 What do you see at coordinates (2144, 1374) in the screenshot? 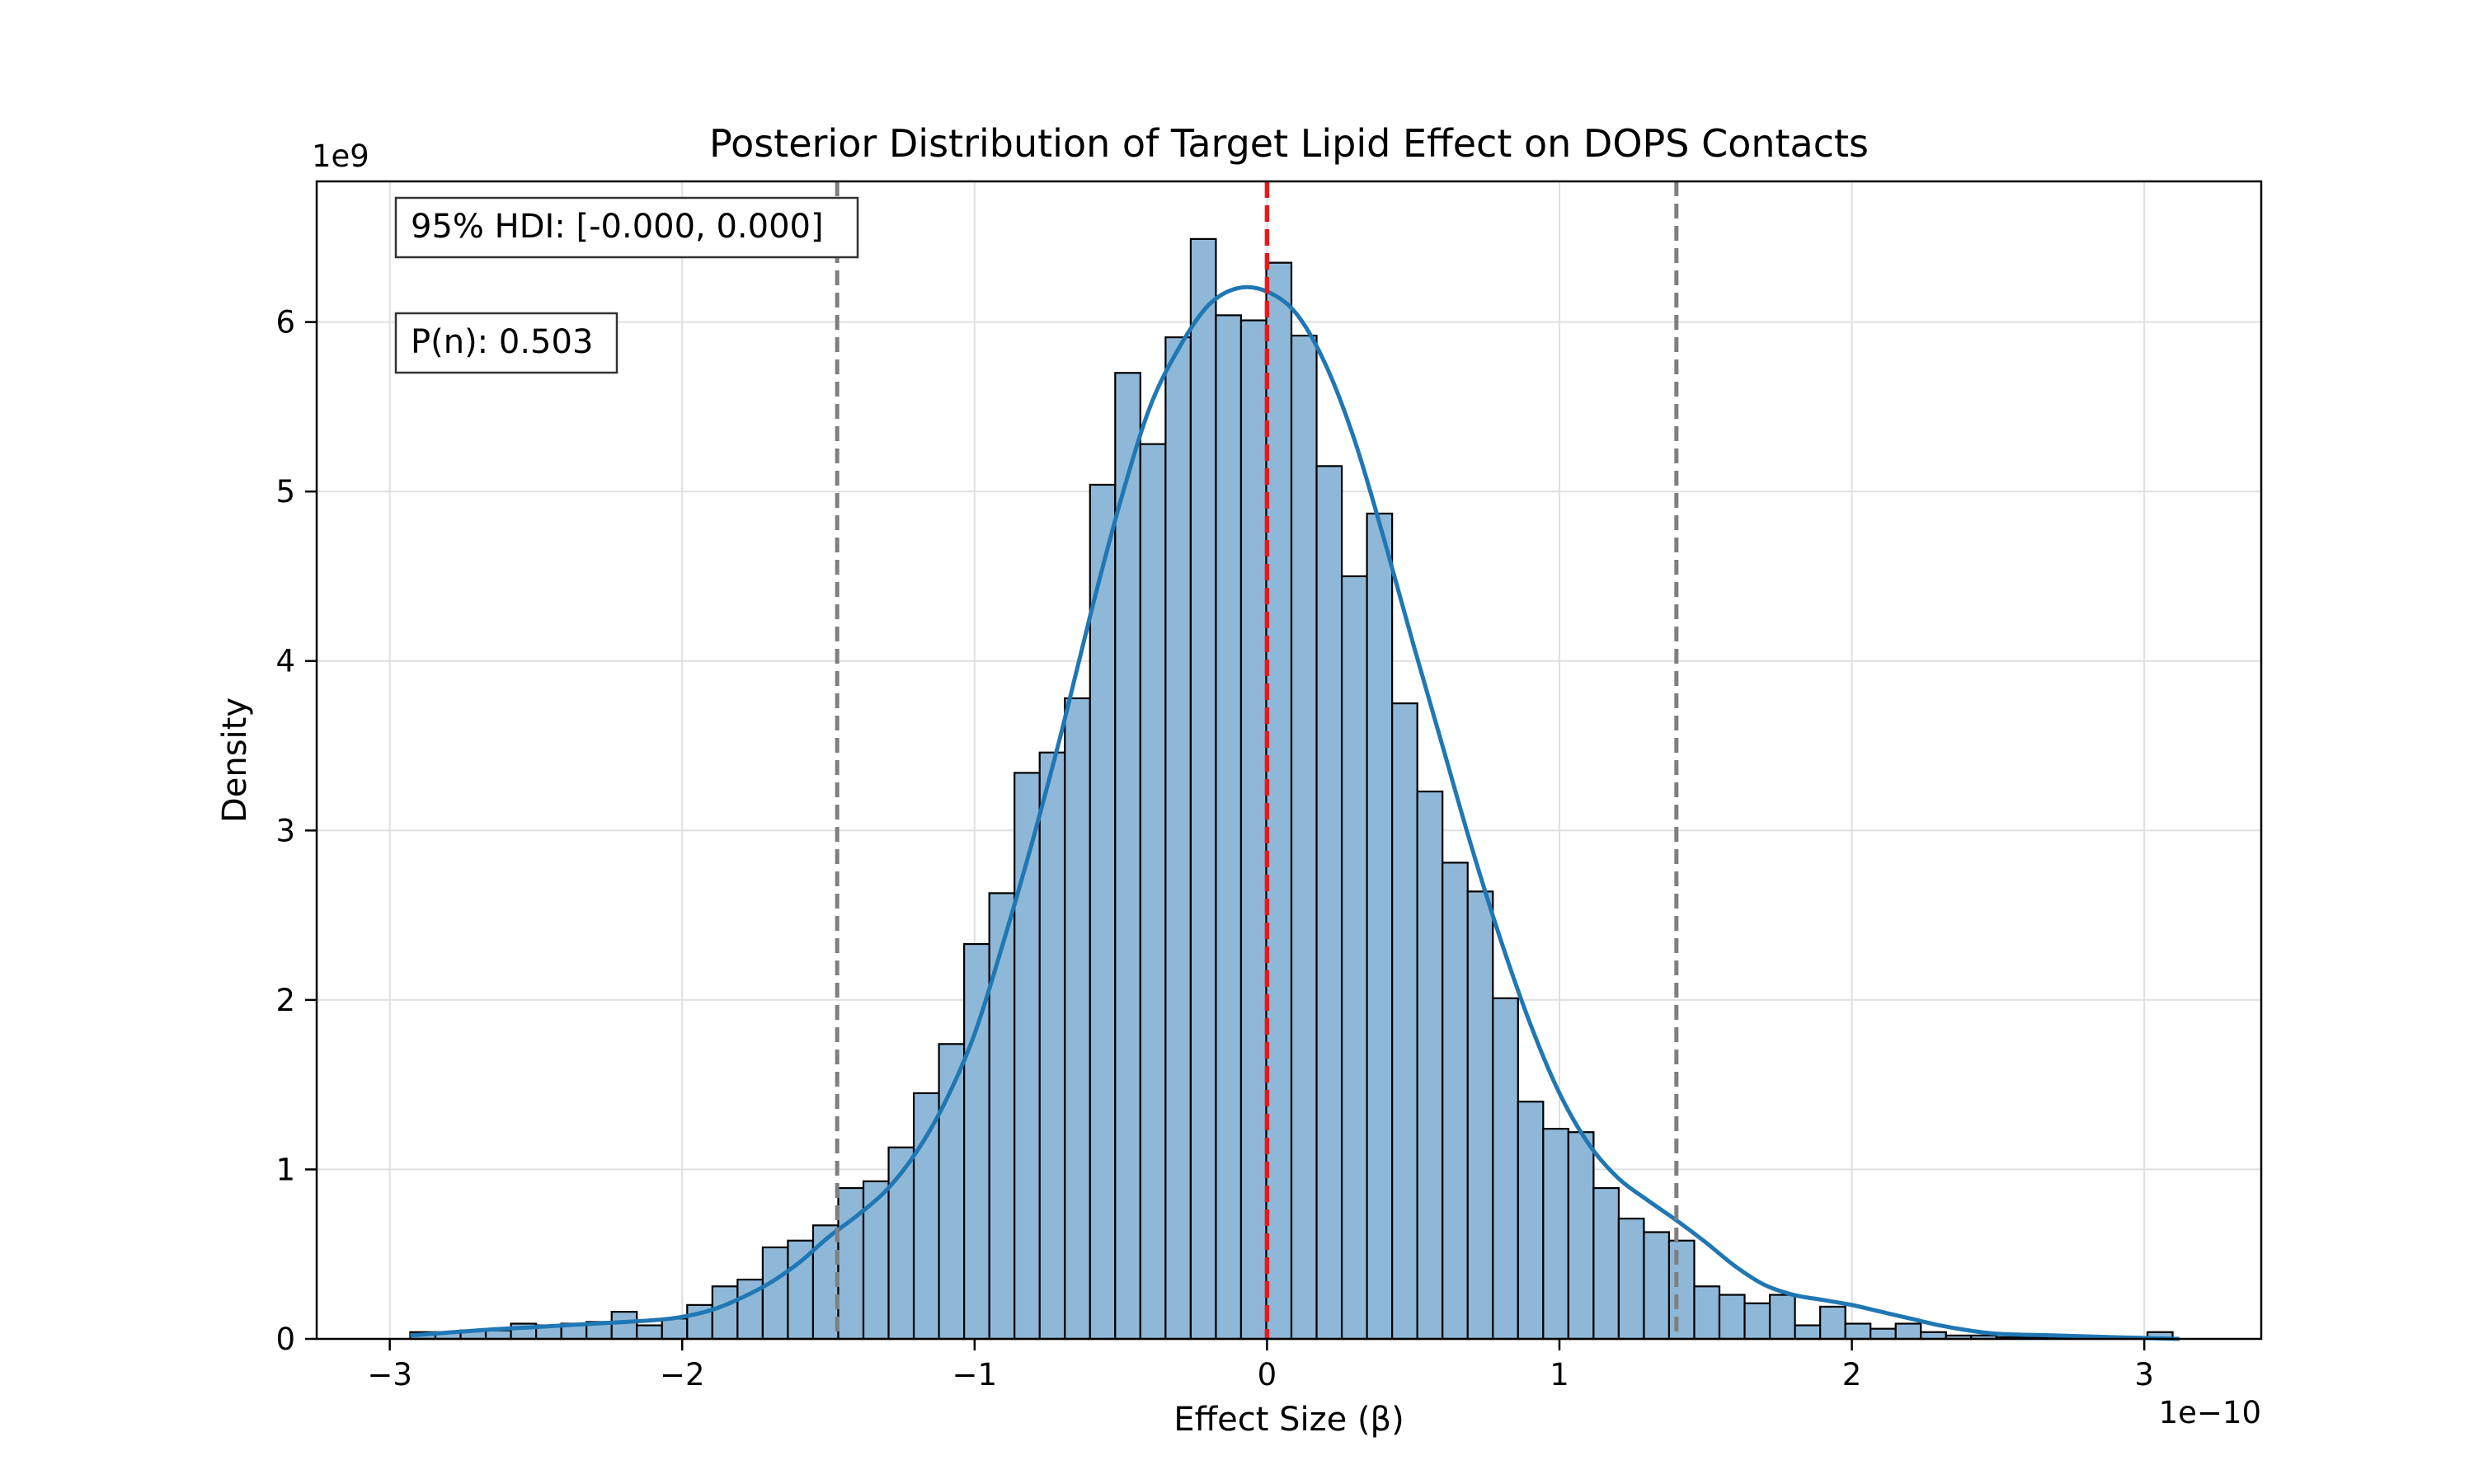
I see `x-tick-label: 3` at bounding box center [2144, 1374].